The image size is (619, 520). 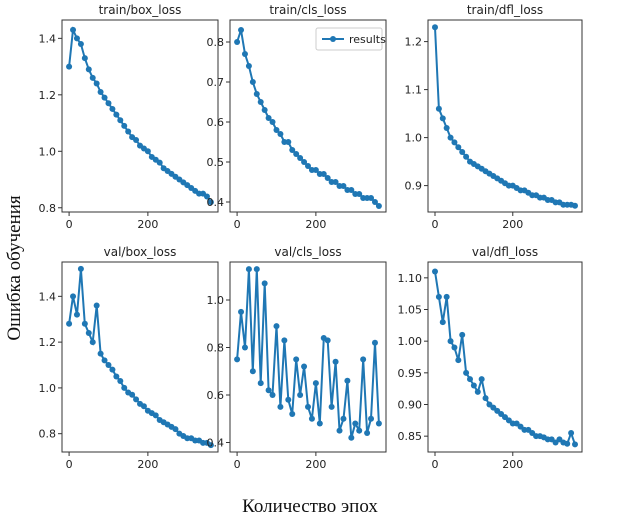 I want to click on subplot-title: val/dfl_loss, so click(x=505, y=252).